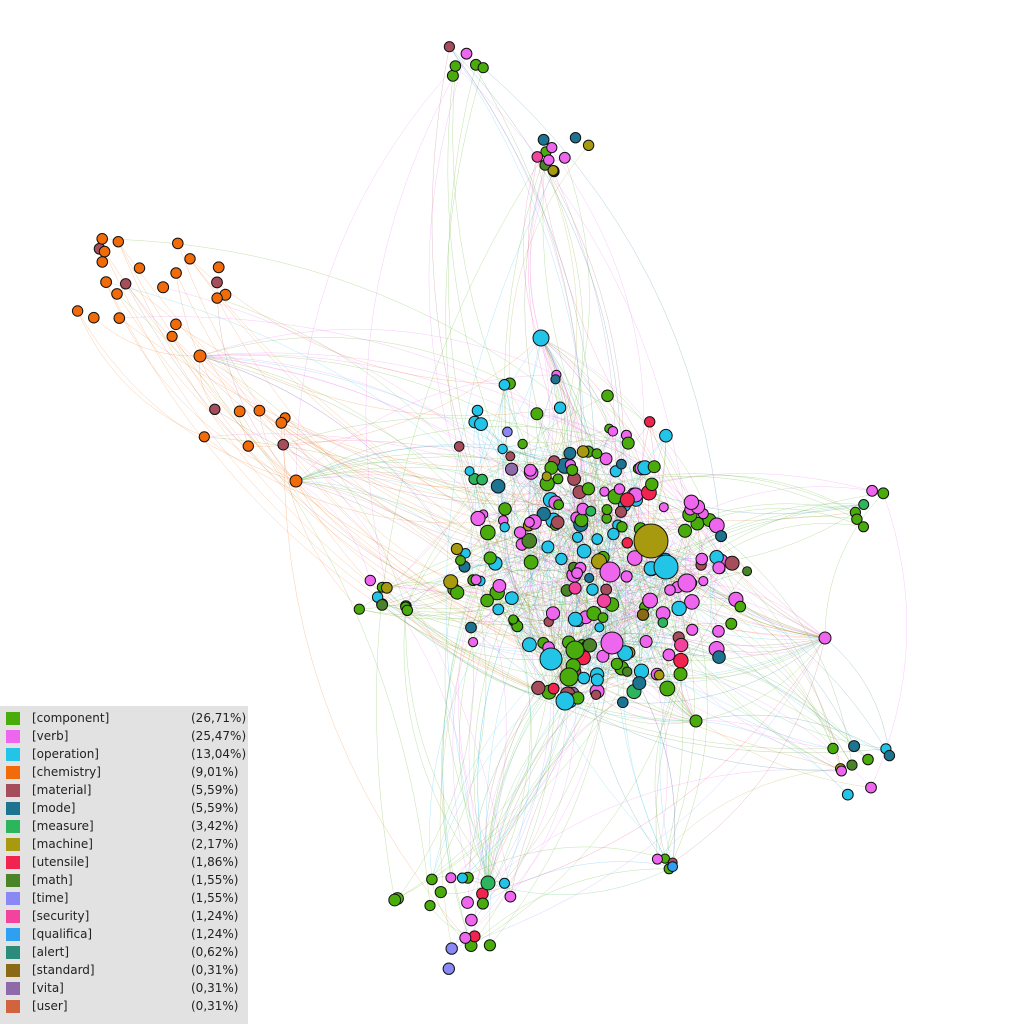 Image resolution: width=1024 pixels, height=1024 pixels. I want to click on legend-label: [material], so click(62, 790).